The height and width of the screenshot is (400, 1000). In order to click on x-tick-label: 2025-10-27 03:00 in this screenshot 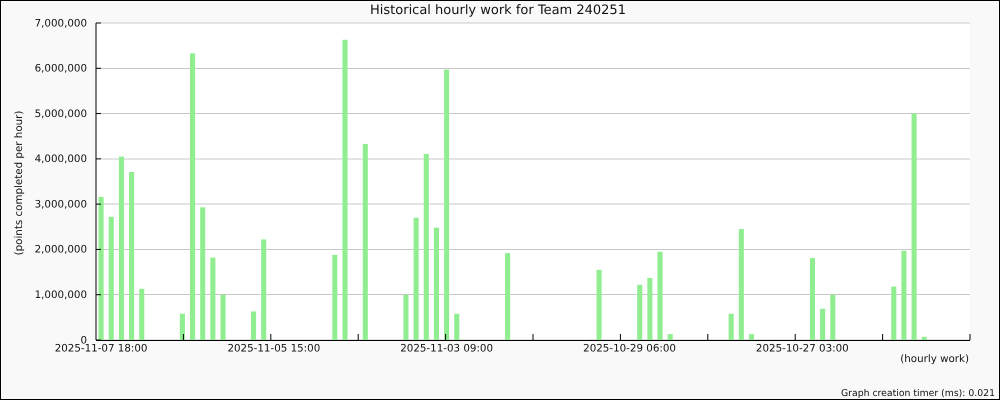, I will do `click(802, 348)`.